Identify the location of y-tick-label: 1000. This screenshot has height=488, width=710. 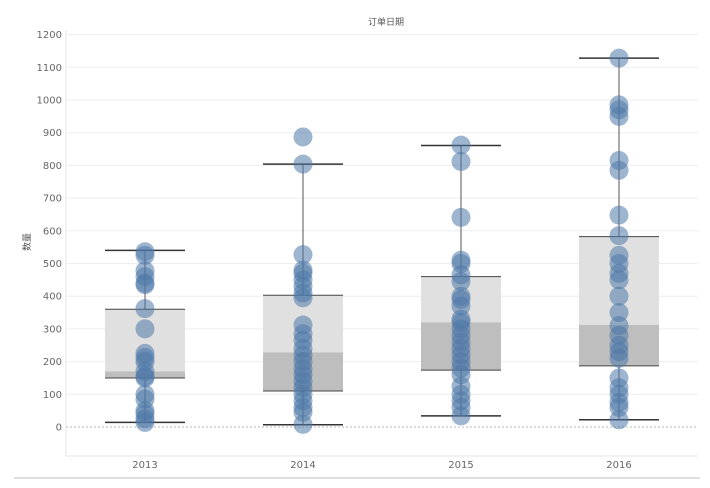
(49, 101).